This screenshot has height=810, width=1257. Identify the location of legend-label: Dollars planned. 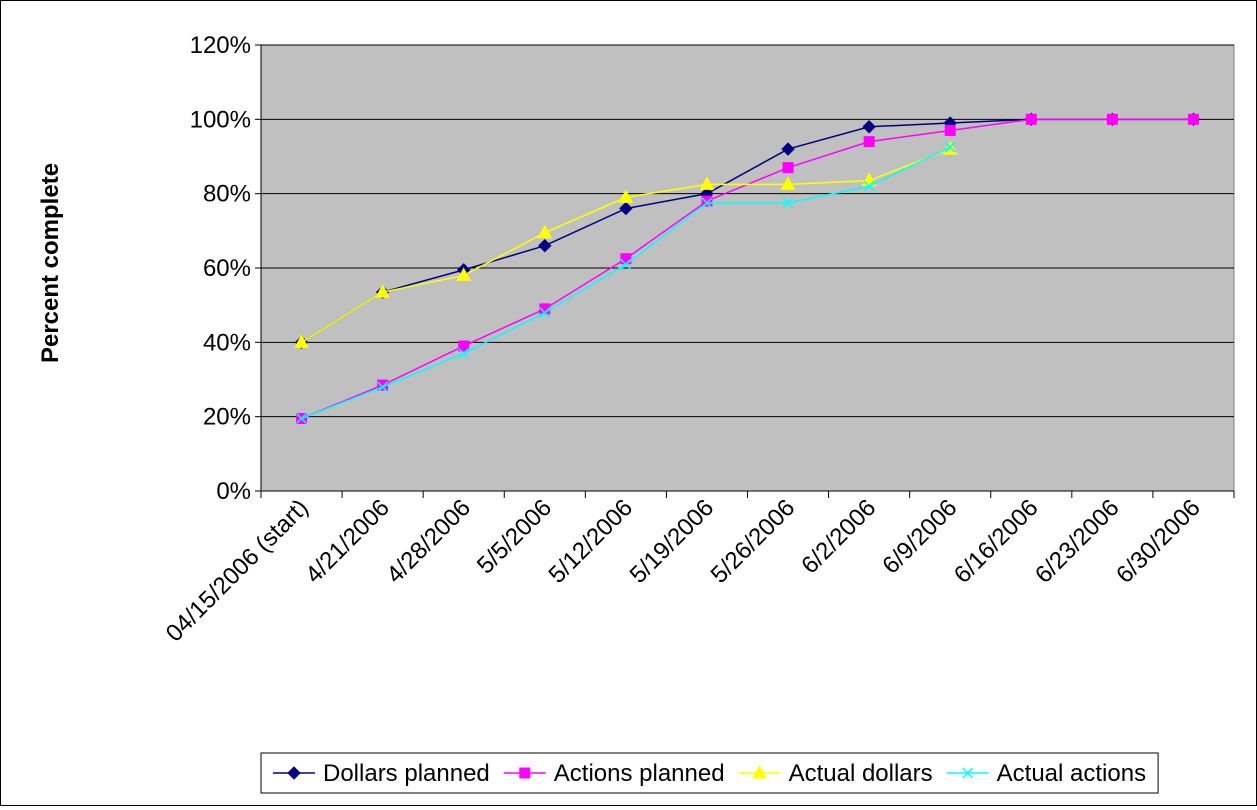
(406, 773).